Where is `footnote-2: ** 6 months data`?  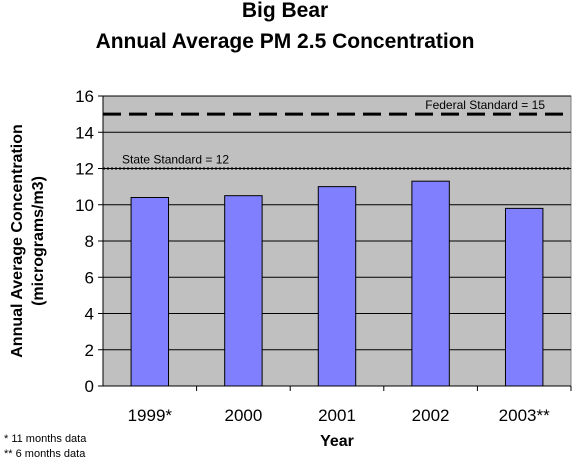
footnote-2: ** 6 months data is located at coordinates (45, 454).